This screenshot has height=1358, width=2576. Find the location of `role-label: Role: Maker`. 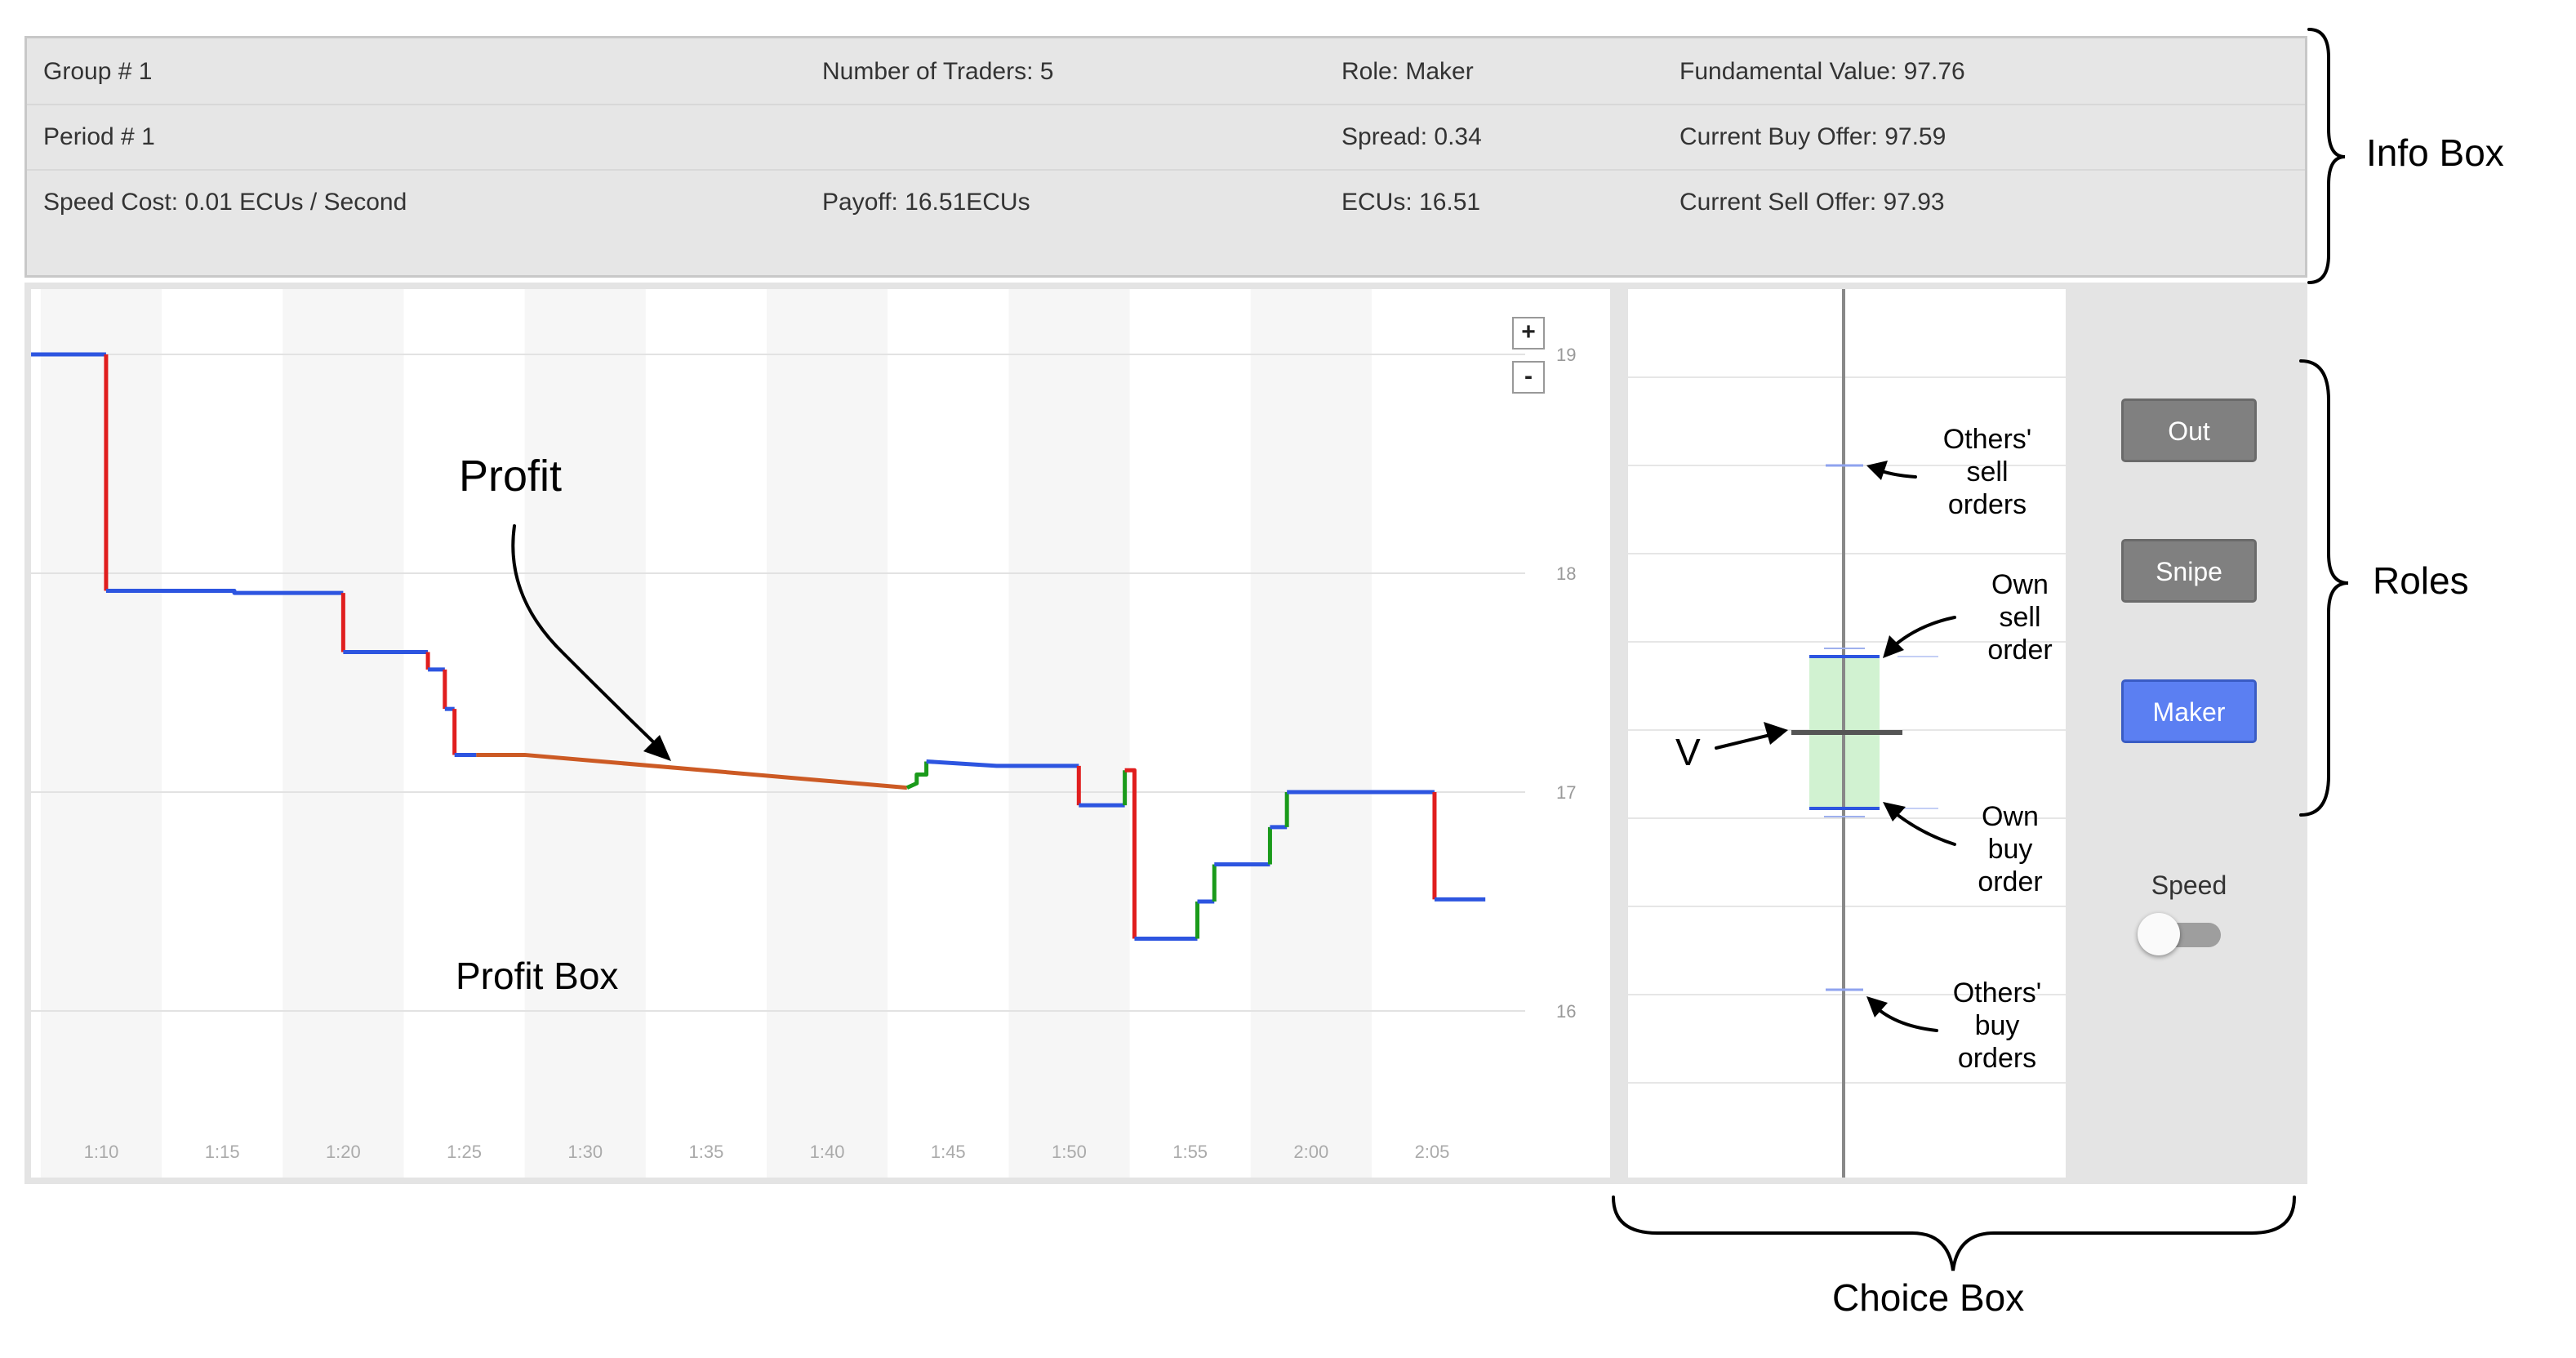

role-label: Role: Maker is located at coordinates (1408, 72).